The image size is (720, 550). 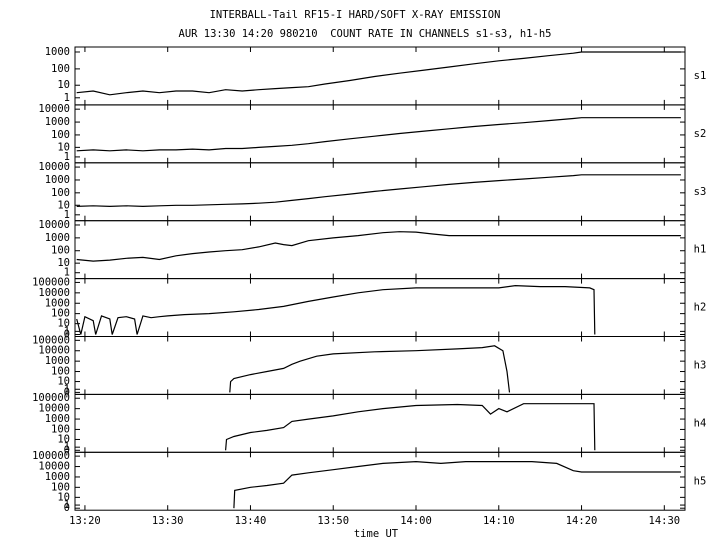 What do you see at coordinates (700, 365) in the screenshot?
I see `series-label: h3` at bounding box center [700, 365].